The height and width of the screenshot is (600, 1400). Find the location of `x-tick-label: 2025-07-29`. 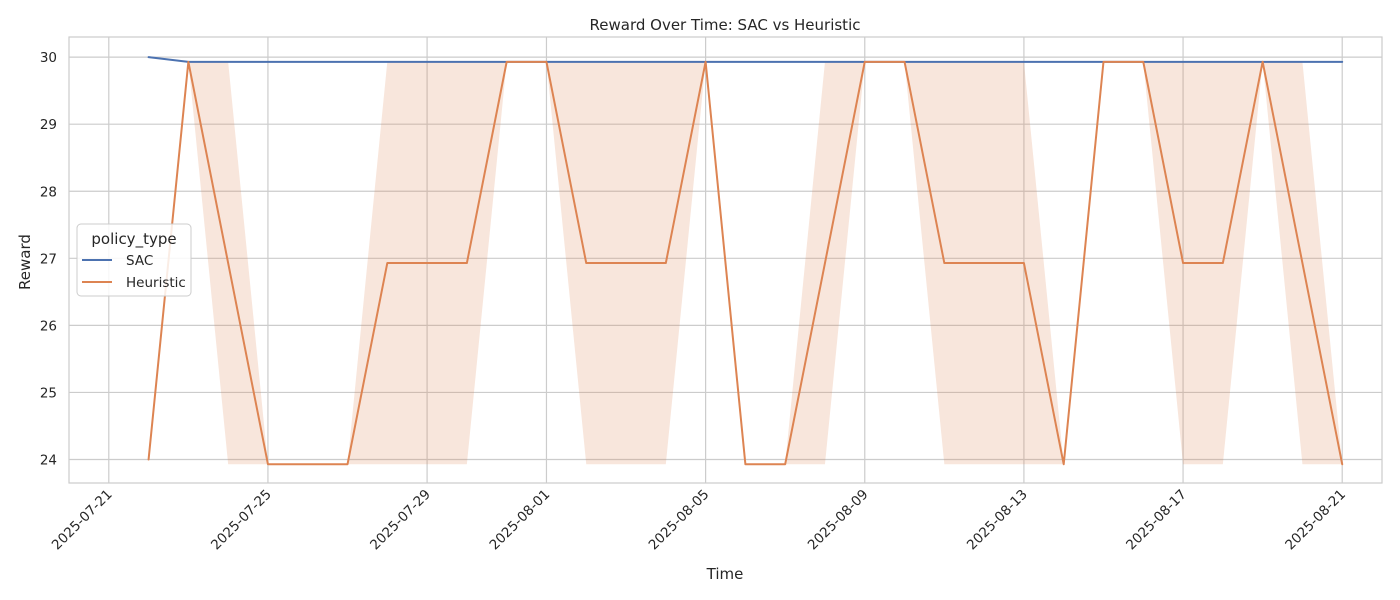

x-tick-label: 2025-07-29 is located at coordinates (400, 520).